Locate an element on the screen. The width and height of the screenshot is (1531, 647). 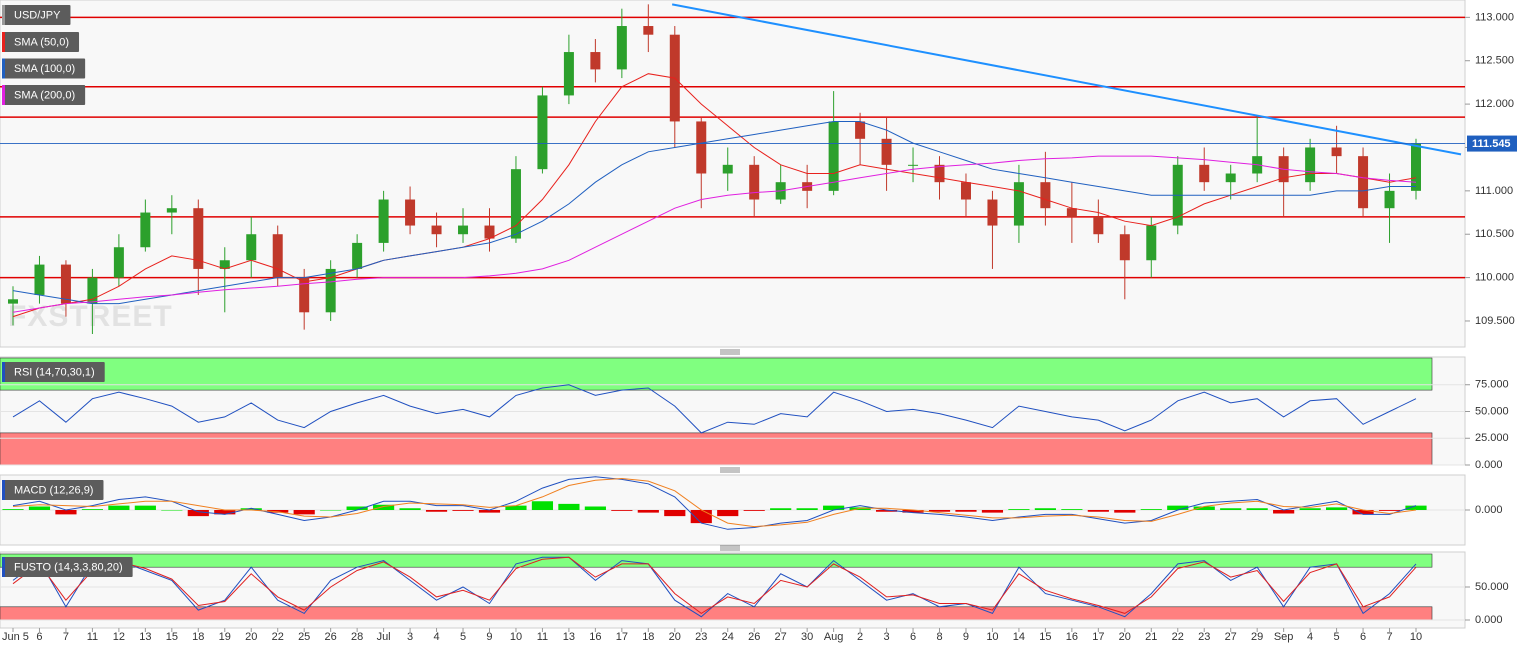
legend-label: USD/JPY is located at coordinates (37, 15).